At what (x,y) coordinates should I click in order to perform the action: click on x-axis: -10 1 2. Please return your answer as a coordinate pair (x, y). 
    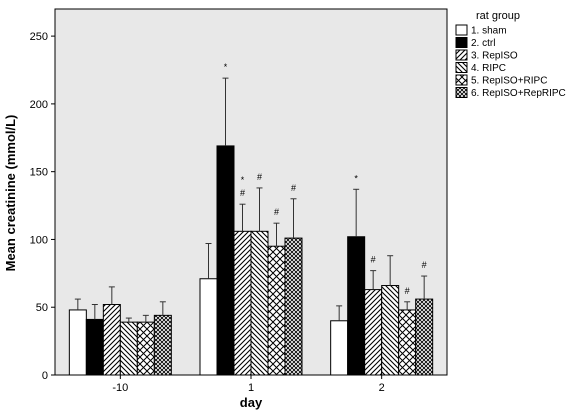
    Looking at the image, I should click on (248, 384).